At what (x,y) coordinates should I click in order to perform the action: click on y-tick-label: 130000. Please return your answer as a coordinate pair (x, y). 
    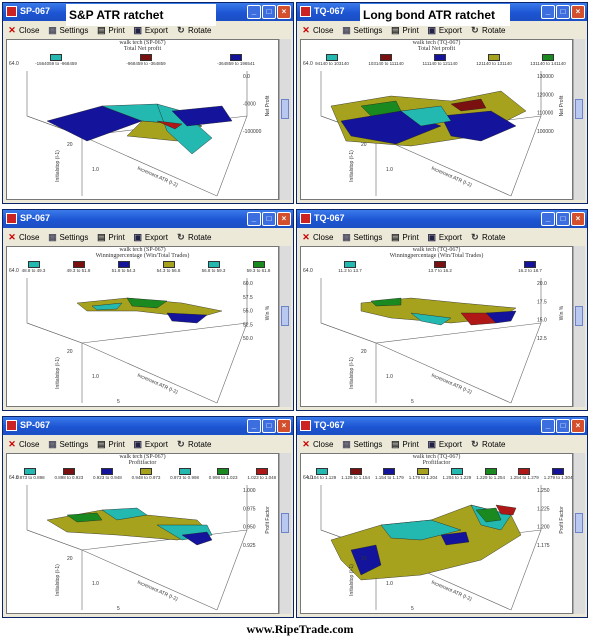
    Looking at the image, I should click on (545, 77).